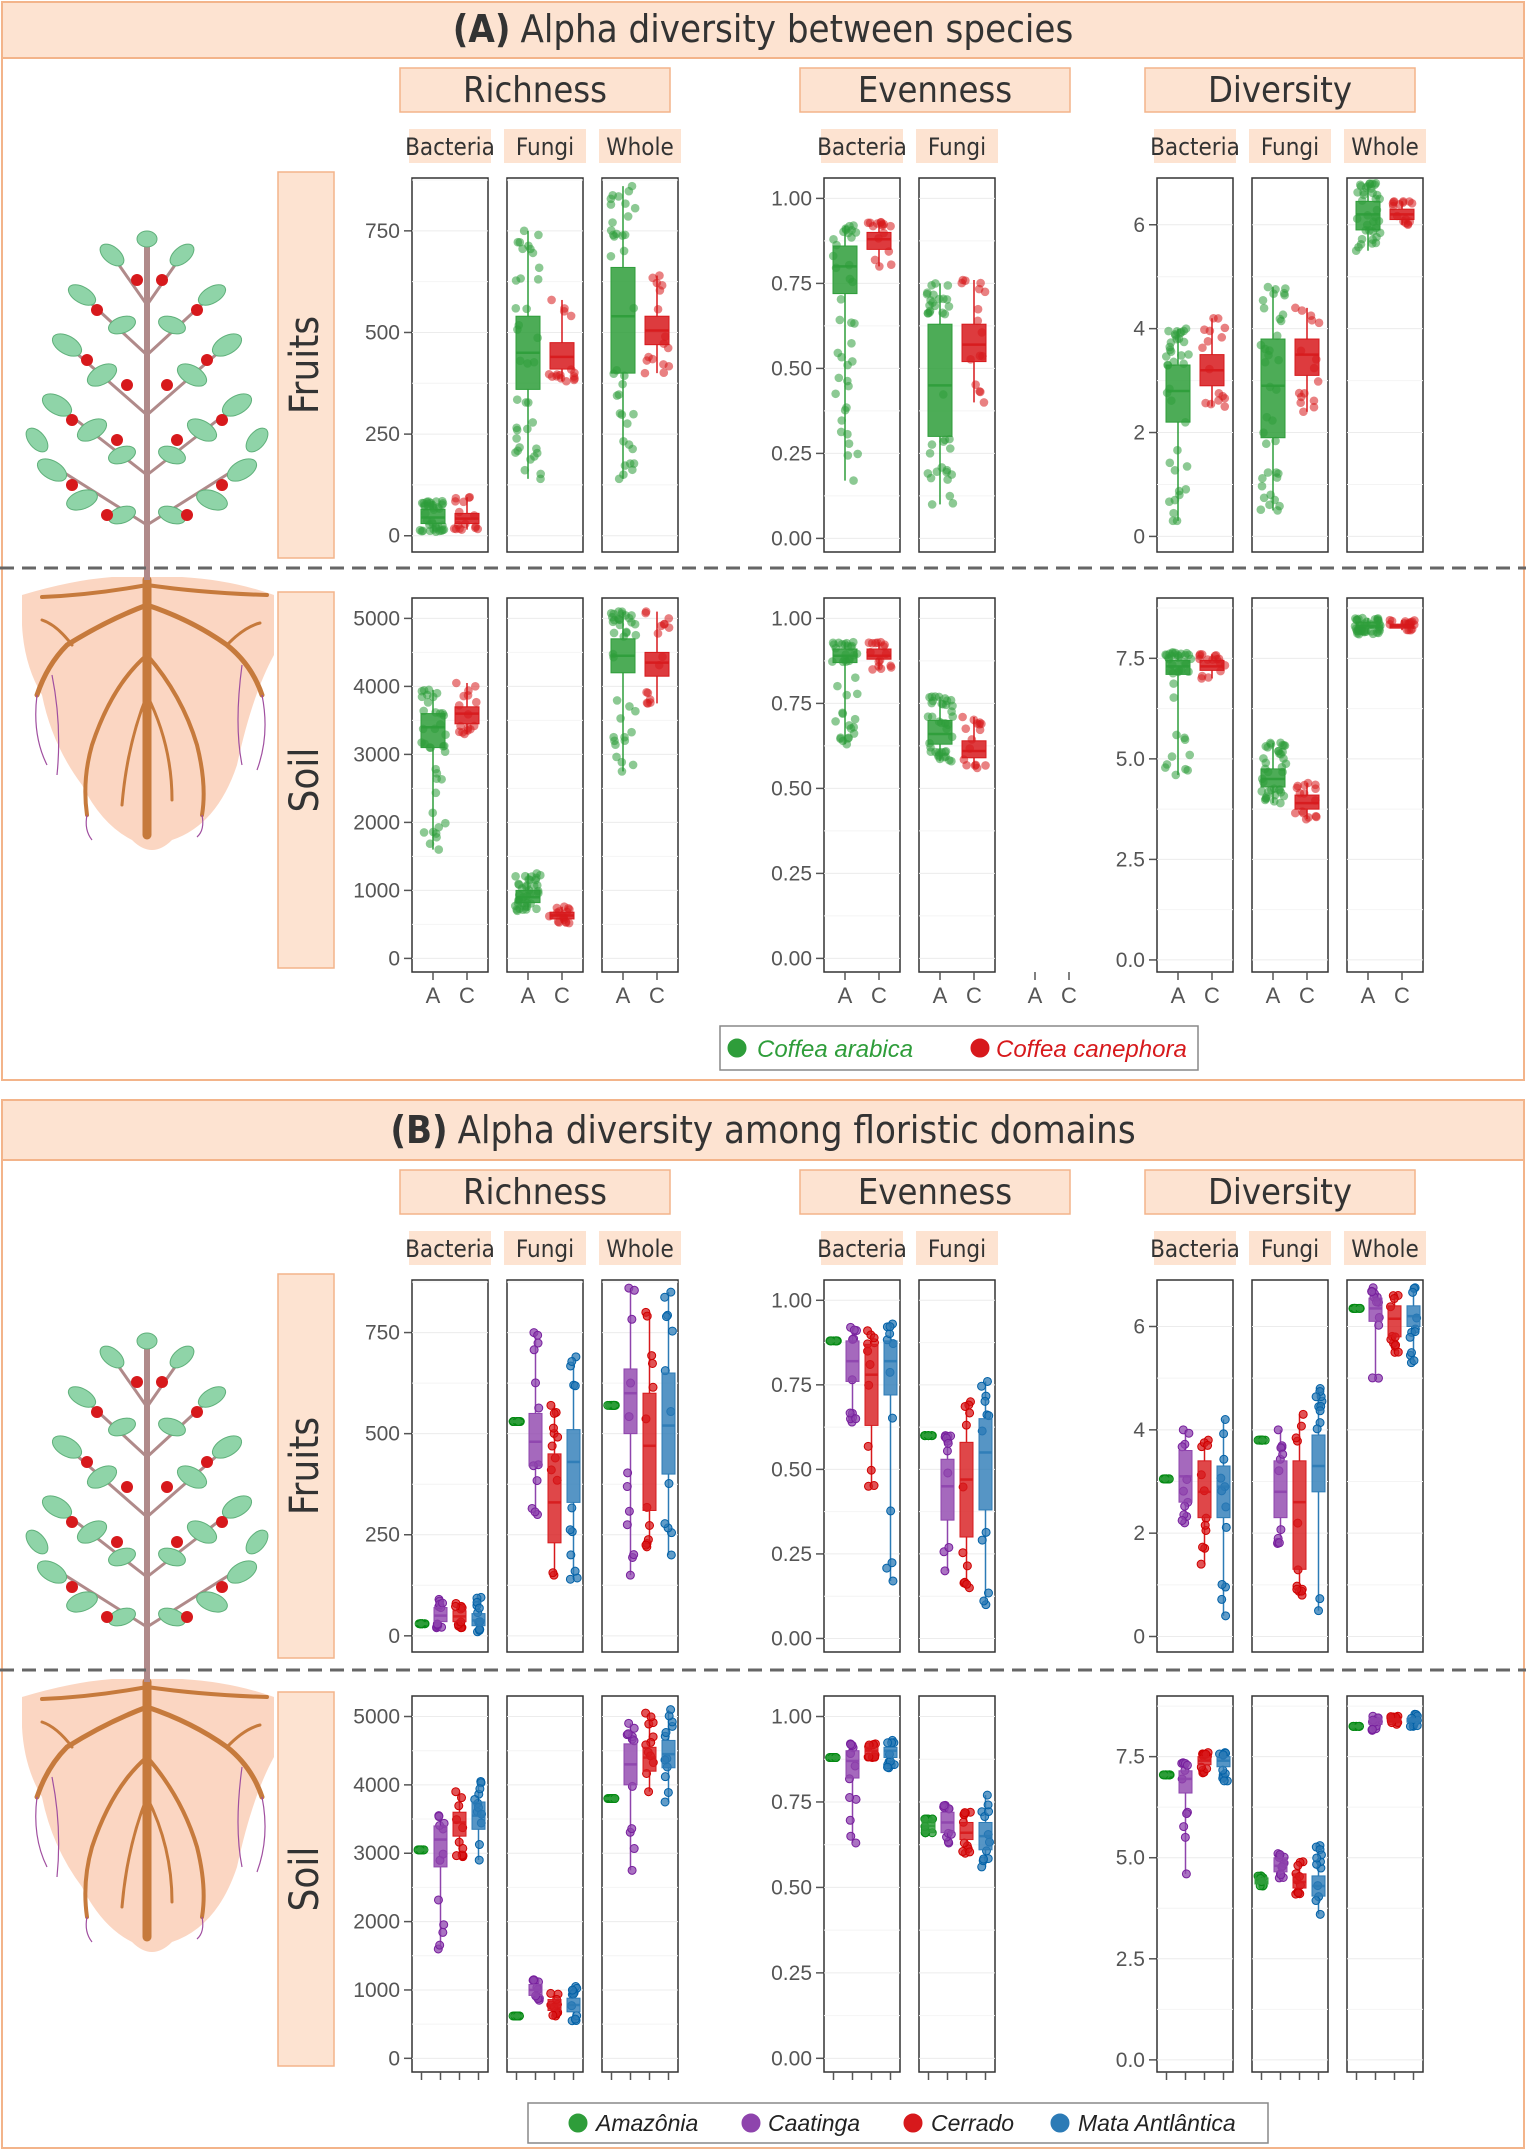 The width and height of the screenshot is (1526, 2152). Describe the element at coordinates (957, 1466) in the screenshot. I see `facet-fungi-fruits` at that location.